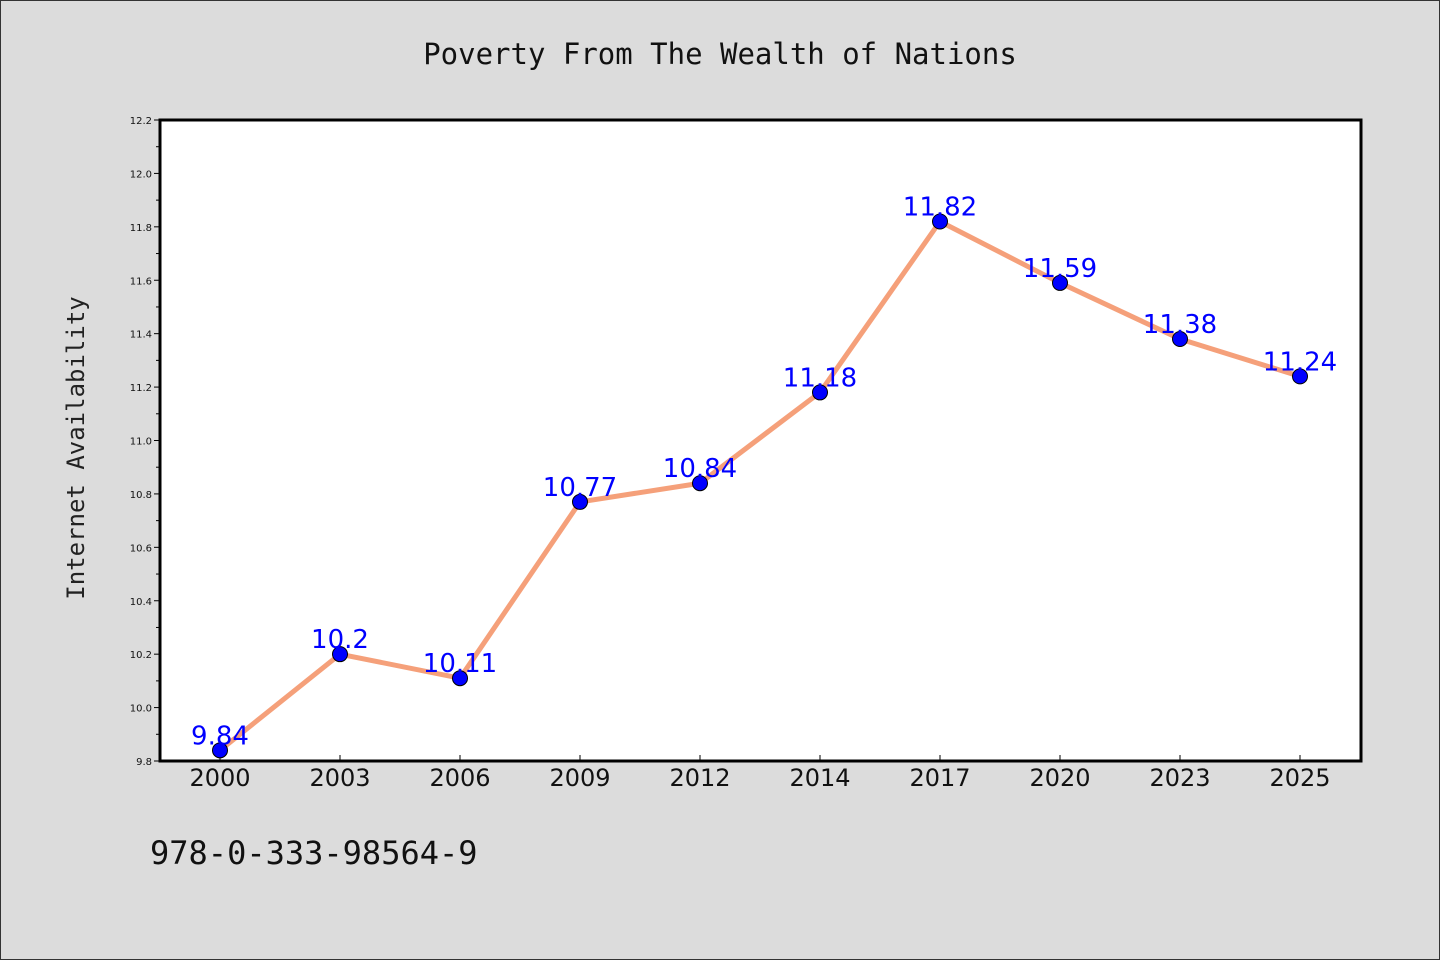 The height and width of the screenshot is (960, 1440). I want to click on data-label: 11.82, so click(940, 207).